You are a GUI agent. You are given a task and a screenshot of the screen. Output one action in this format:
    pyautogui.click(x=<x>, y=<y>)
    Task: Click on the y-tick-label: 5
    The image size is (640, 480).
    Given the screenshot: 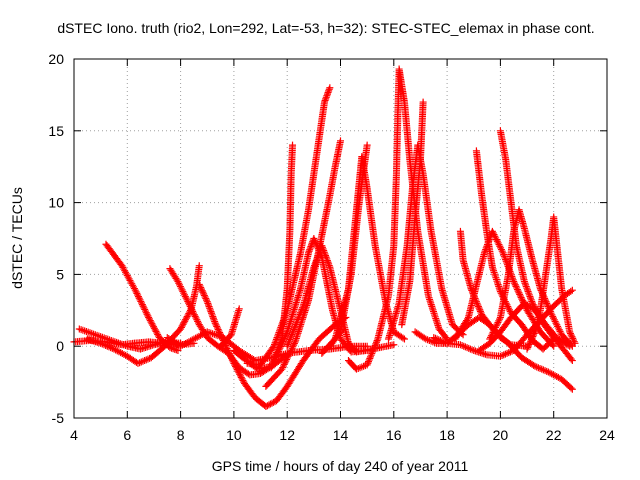 What is the action you would take?
    pyautogui.click(x=60, y=274)
    